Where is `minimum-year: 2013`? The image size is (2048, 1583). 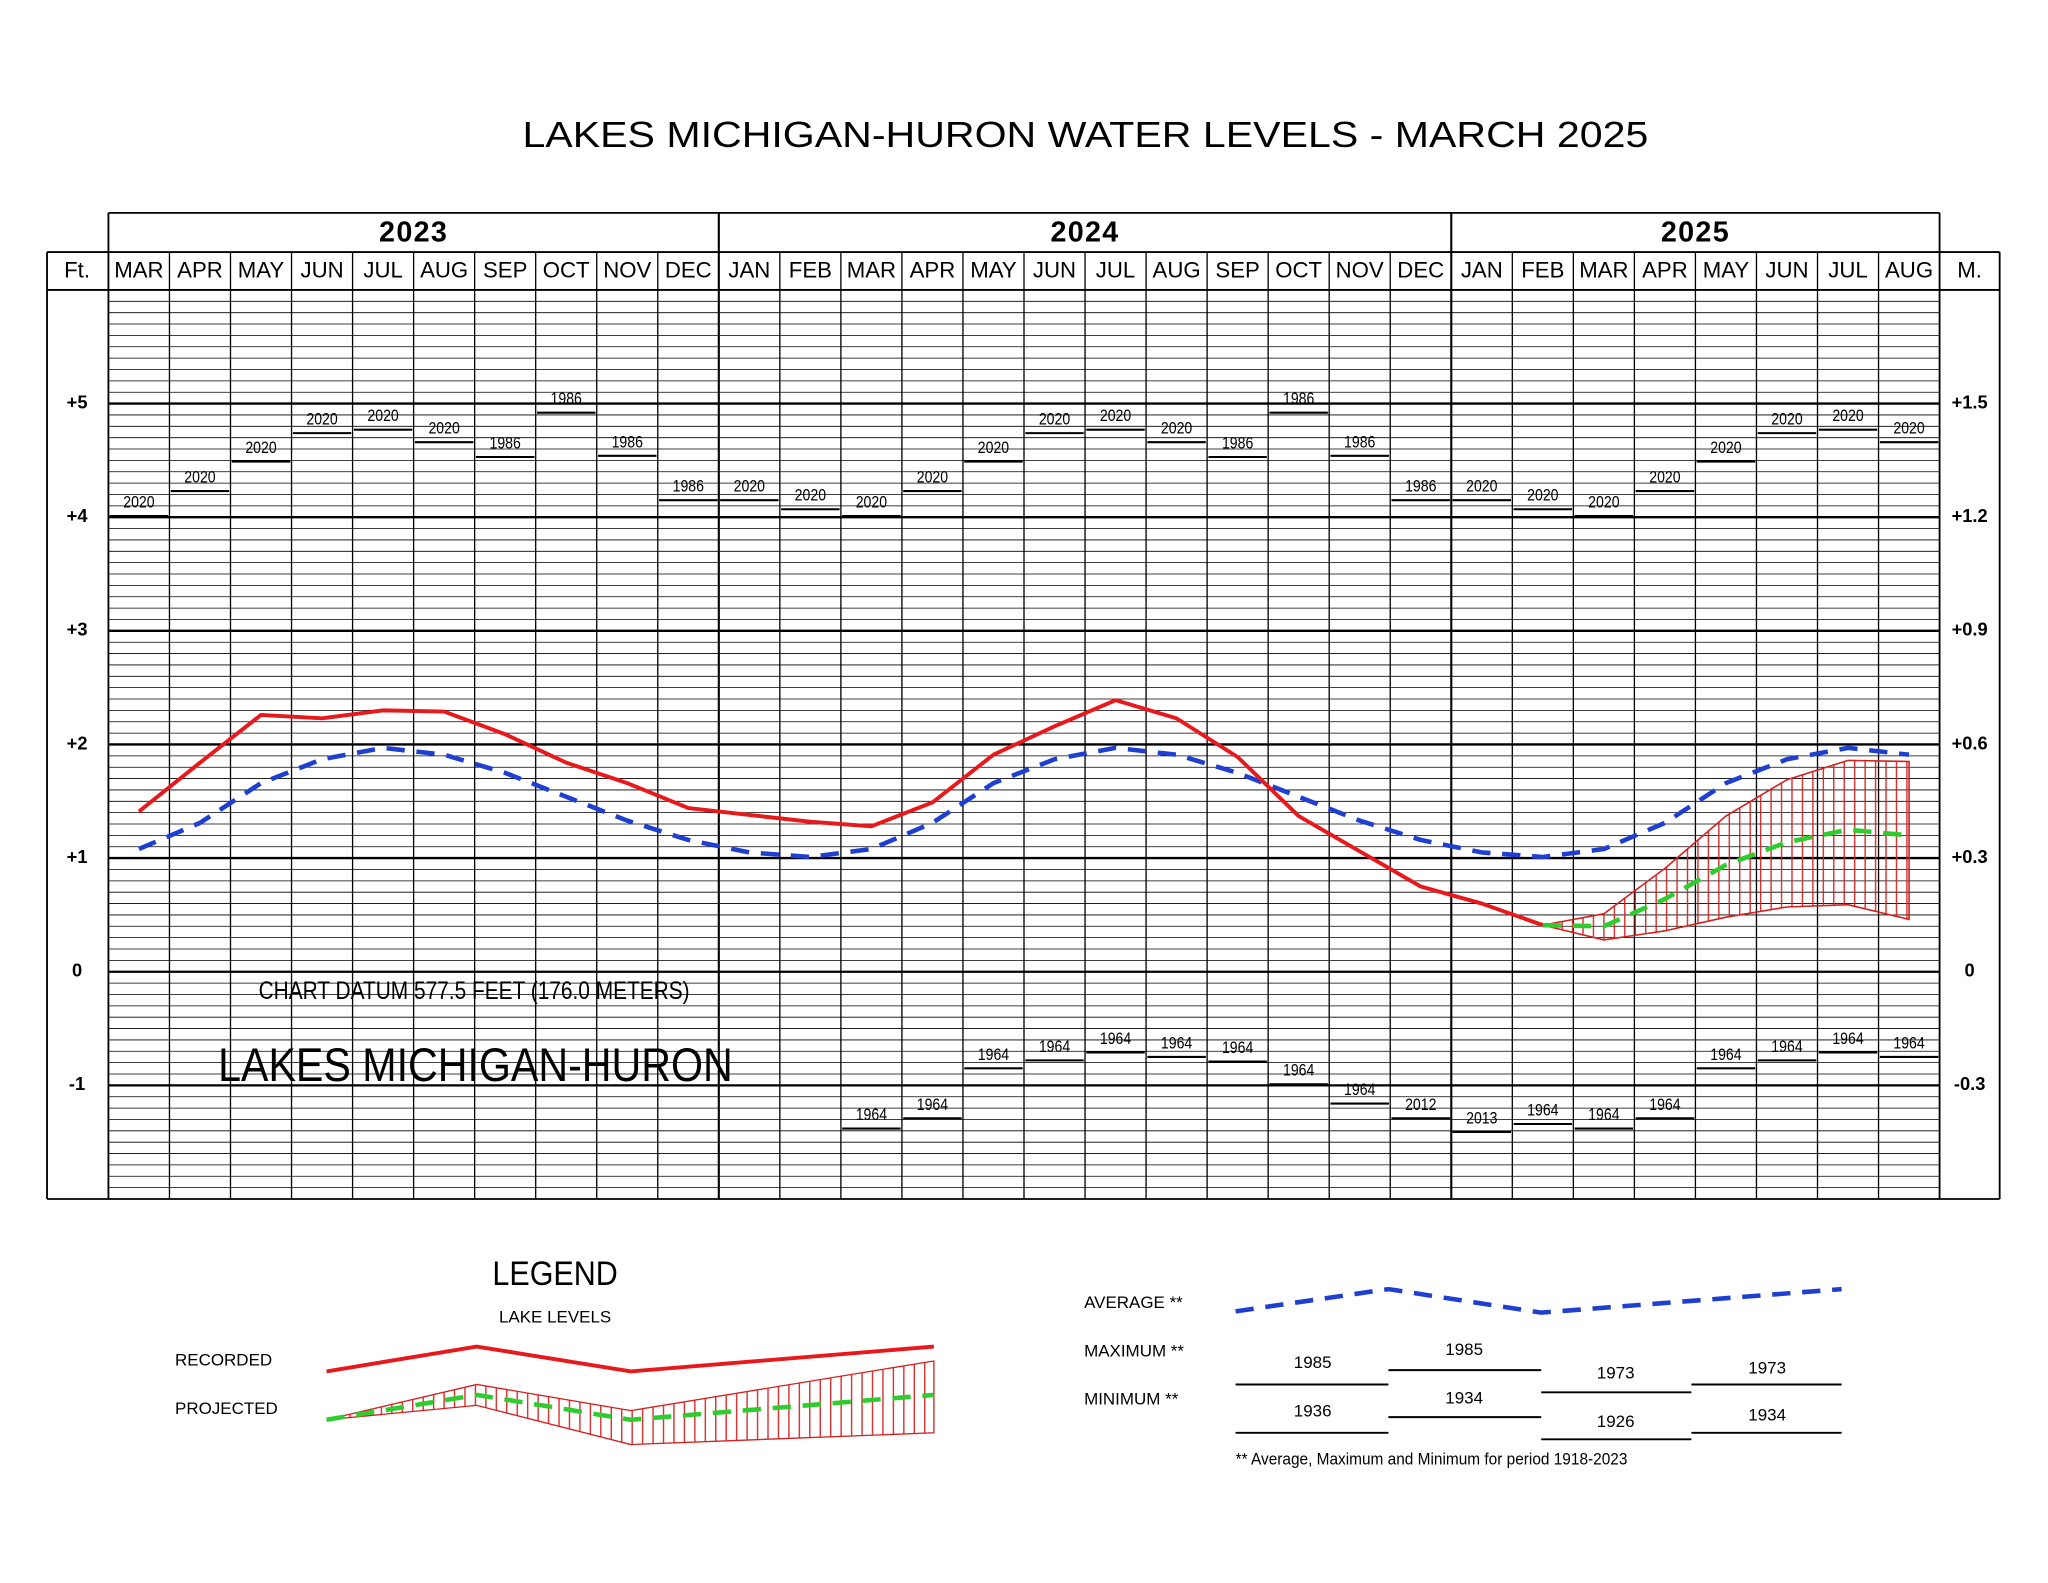
minimum-year: 2013 is located at coordinates (1481, 1117).